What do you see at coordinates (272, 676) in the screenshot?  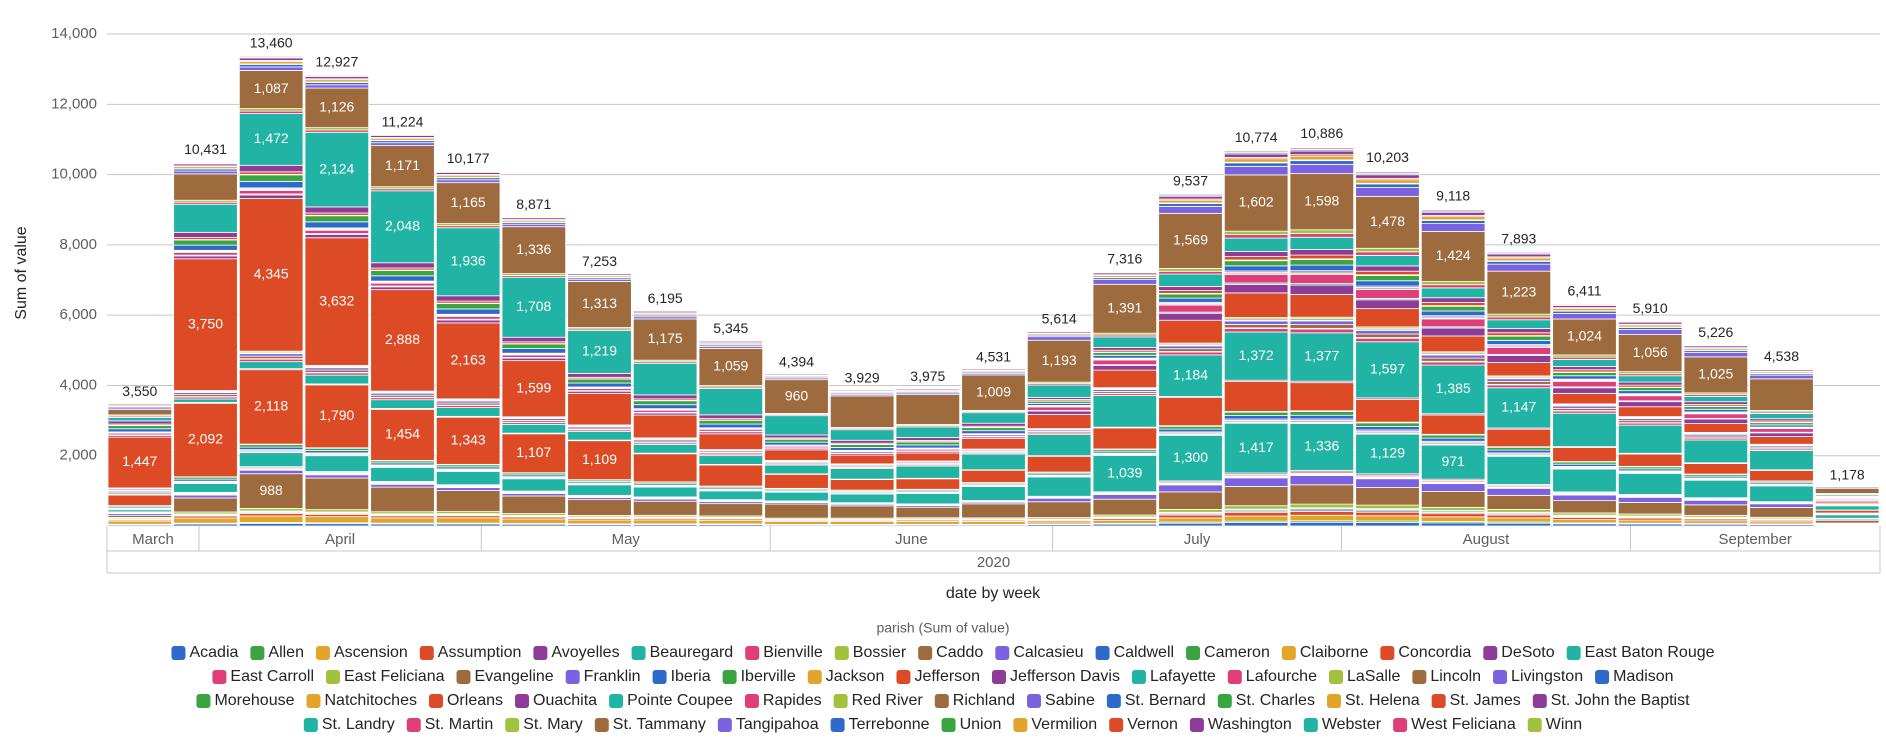 I see `legend-label: East Carroll` at bounding box center [272, 676].